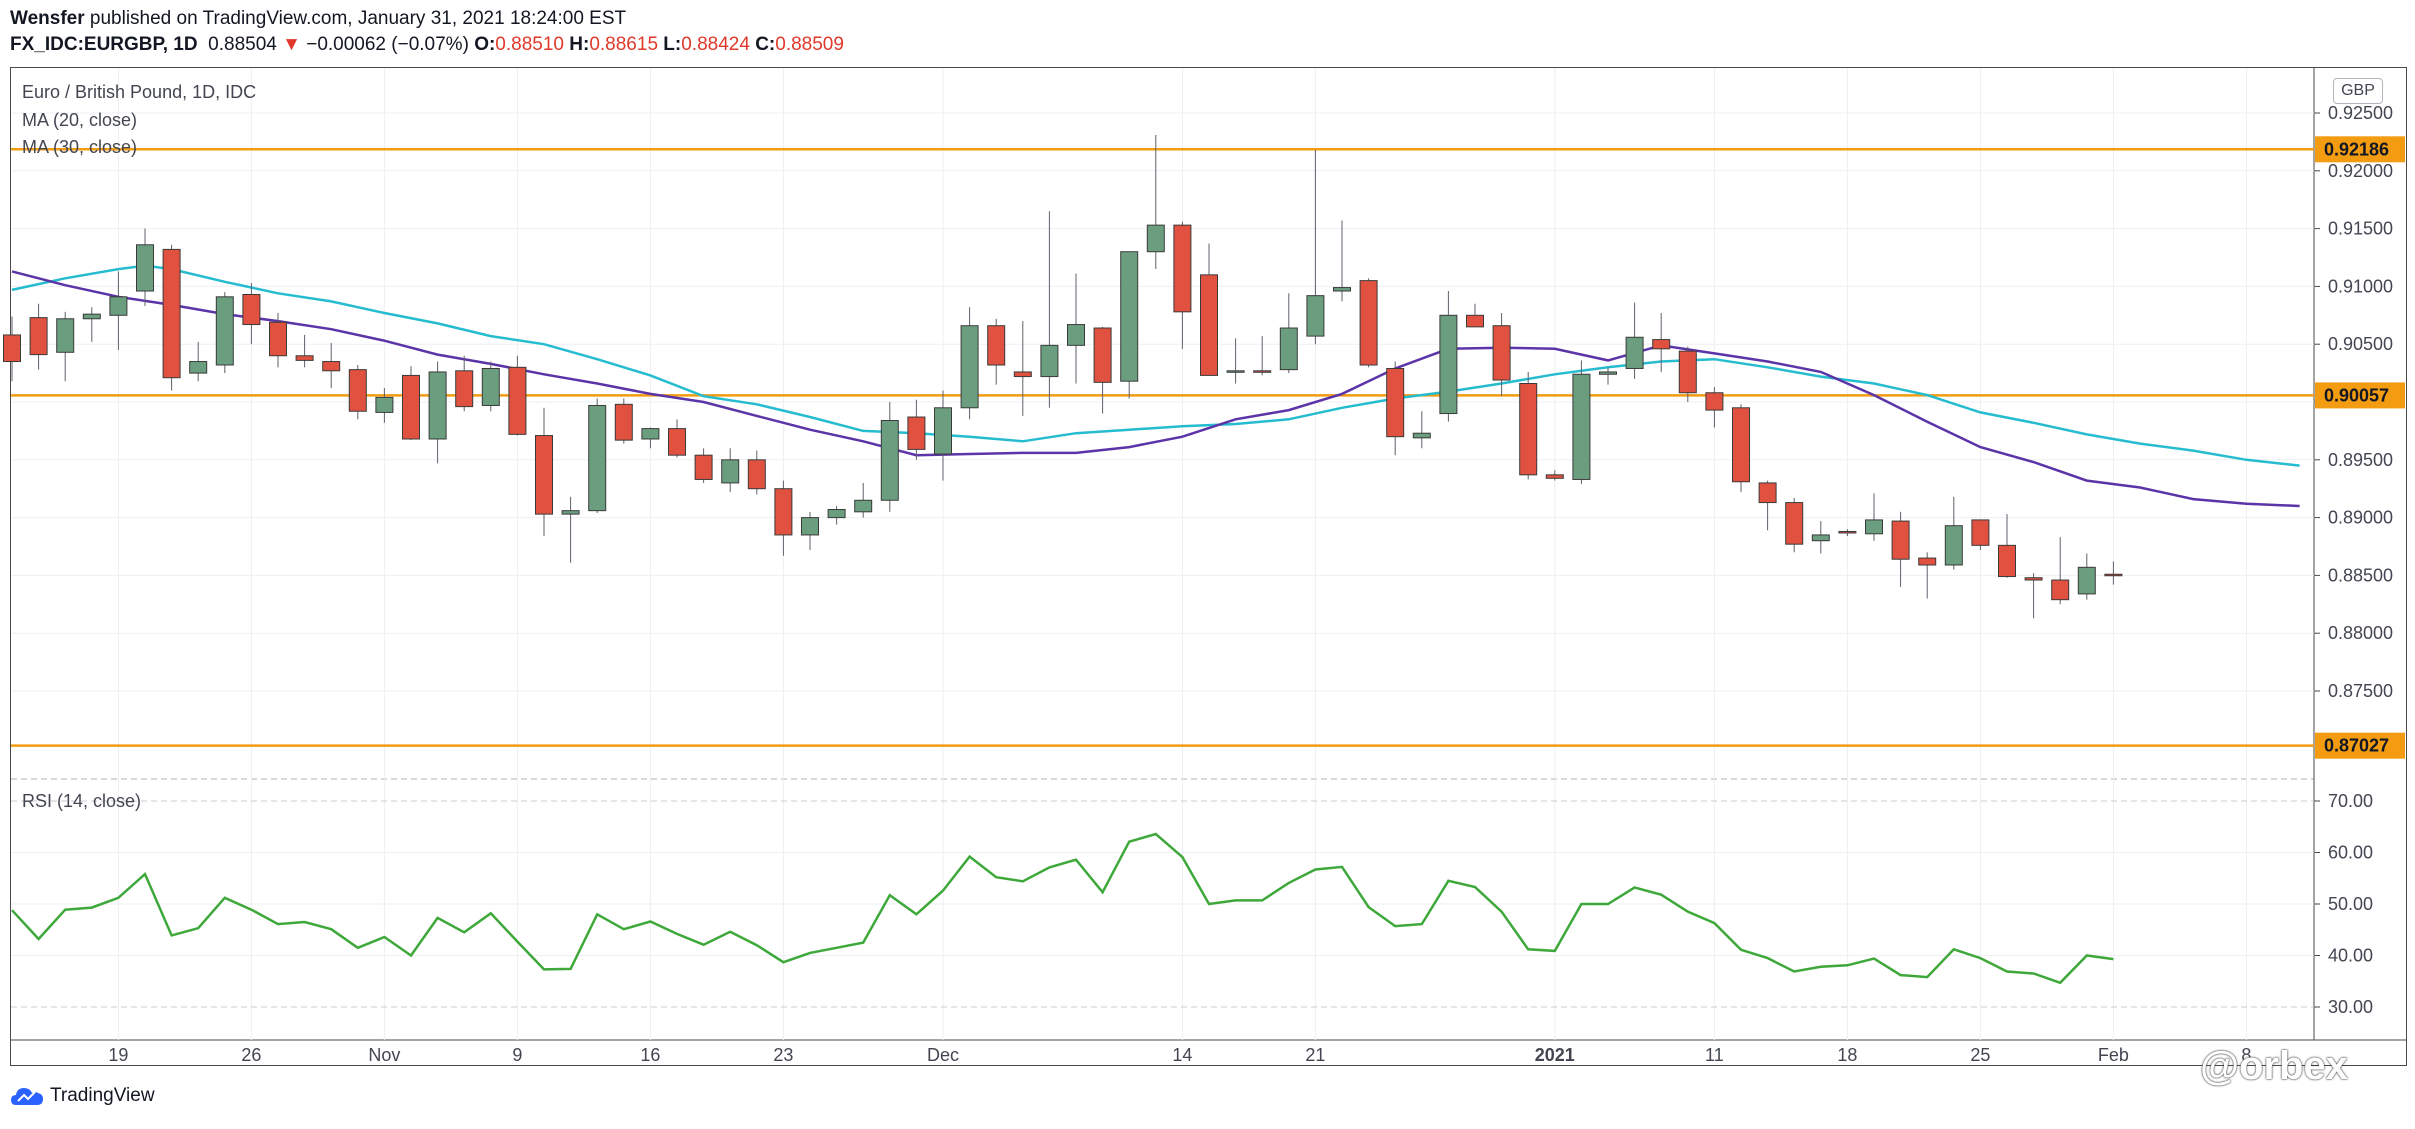 The image size is (2415, 1129). What do you see at coordinates (1847, 1055) in the screenshot?
I see `time-tick-label: 18` at bounding box center [1847, 1055].